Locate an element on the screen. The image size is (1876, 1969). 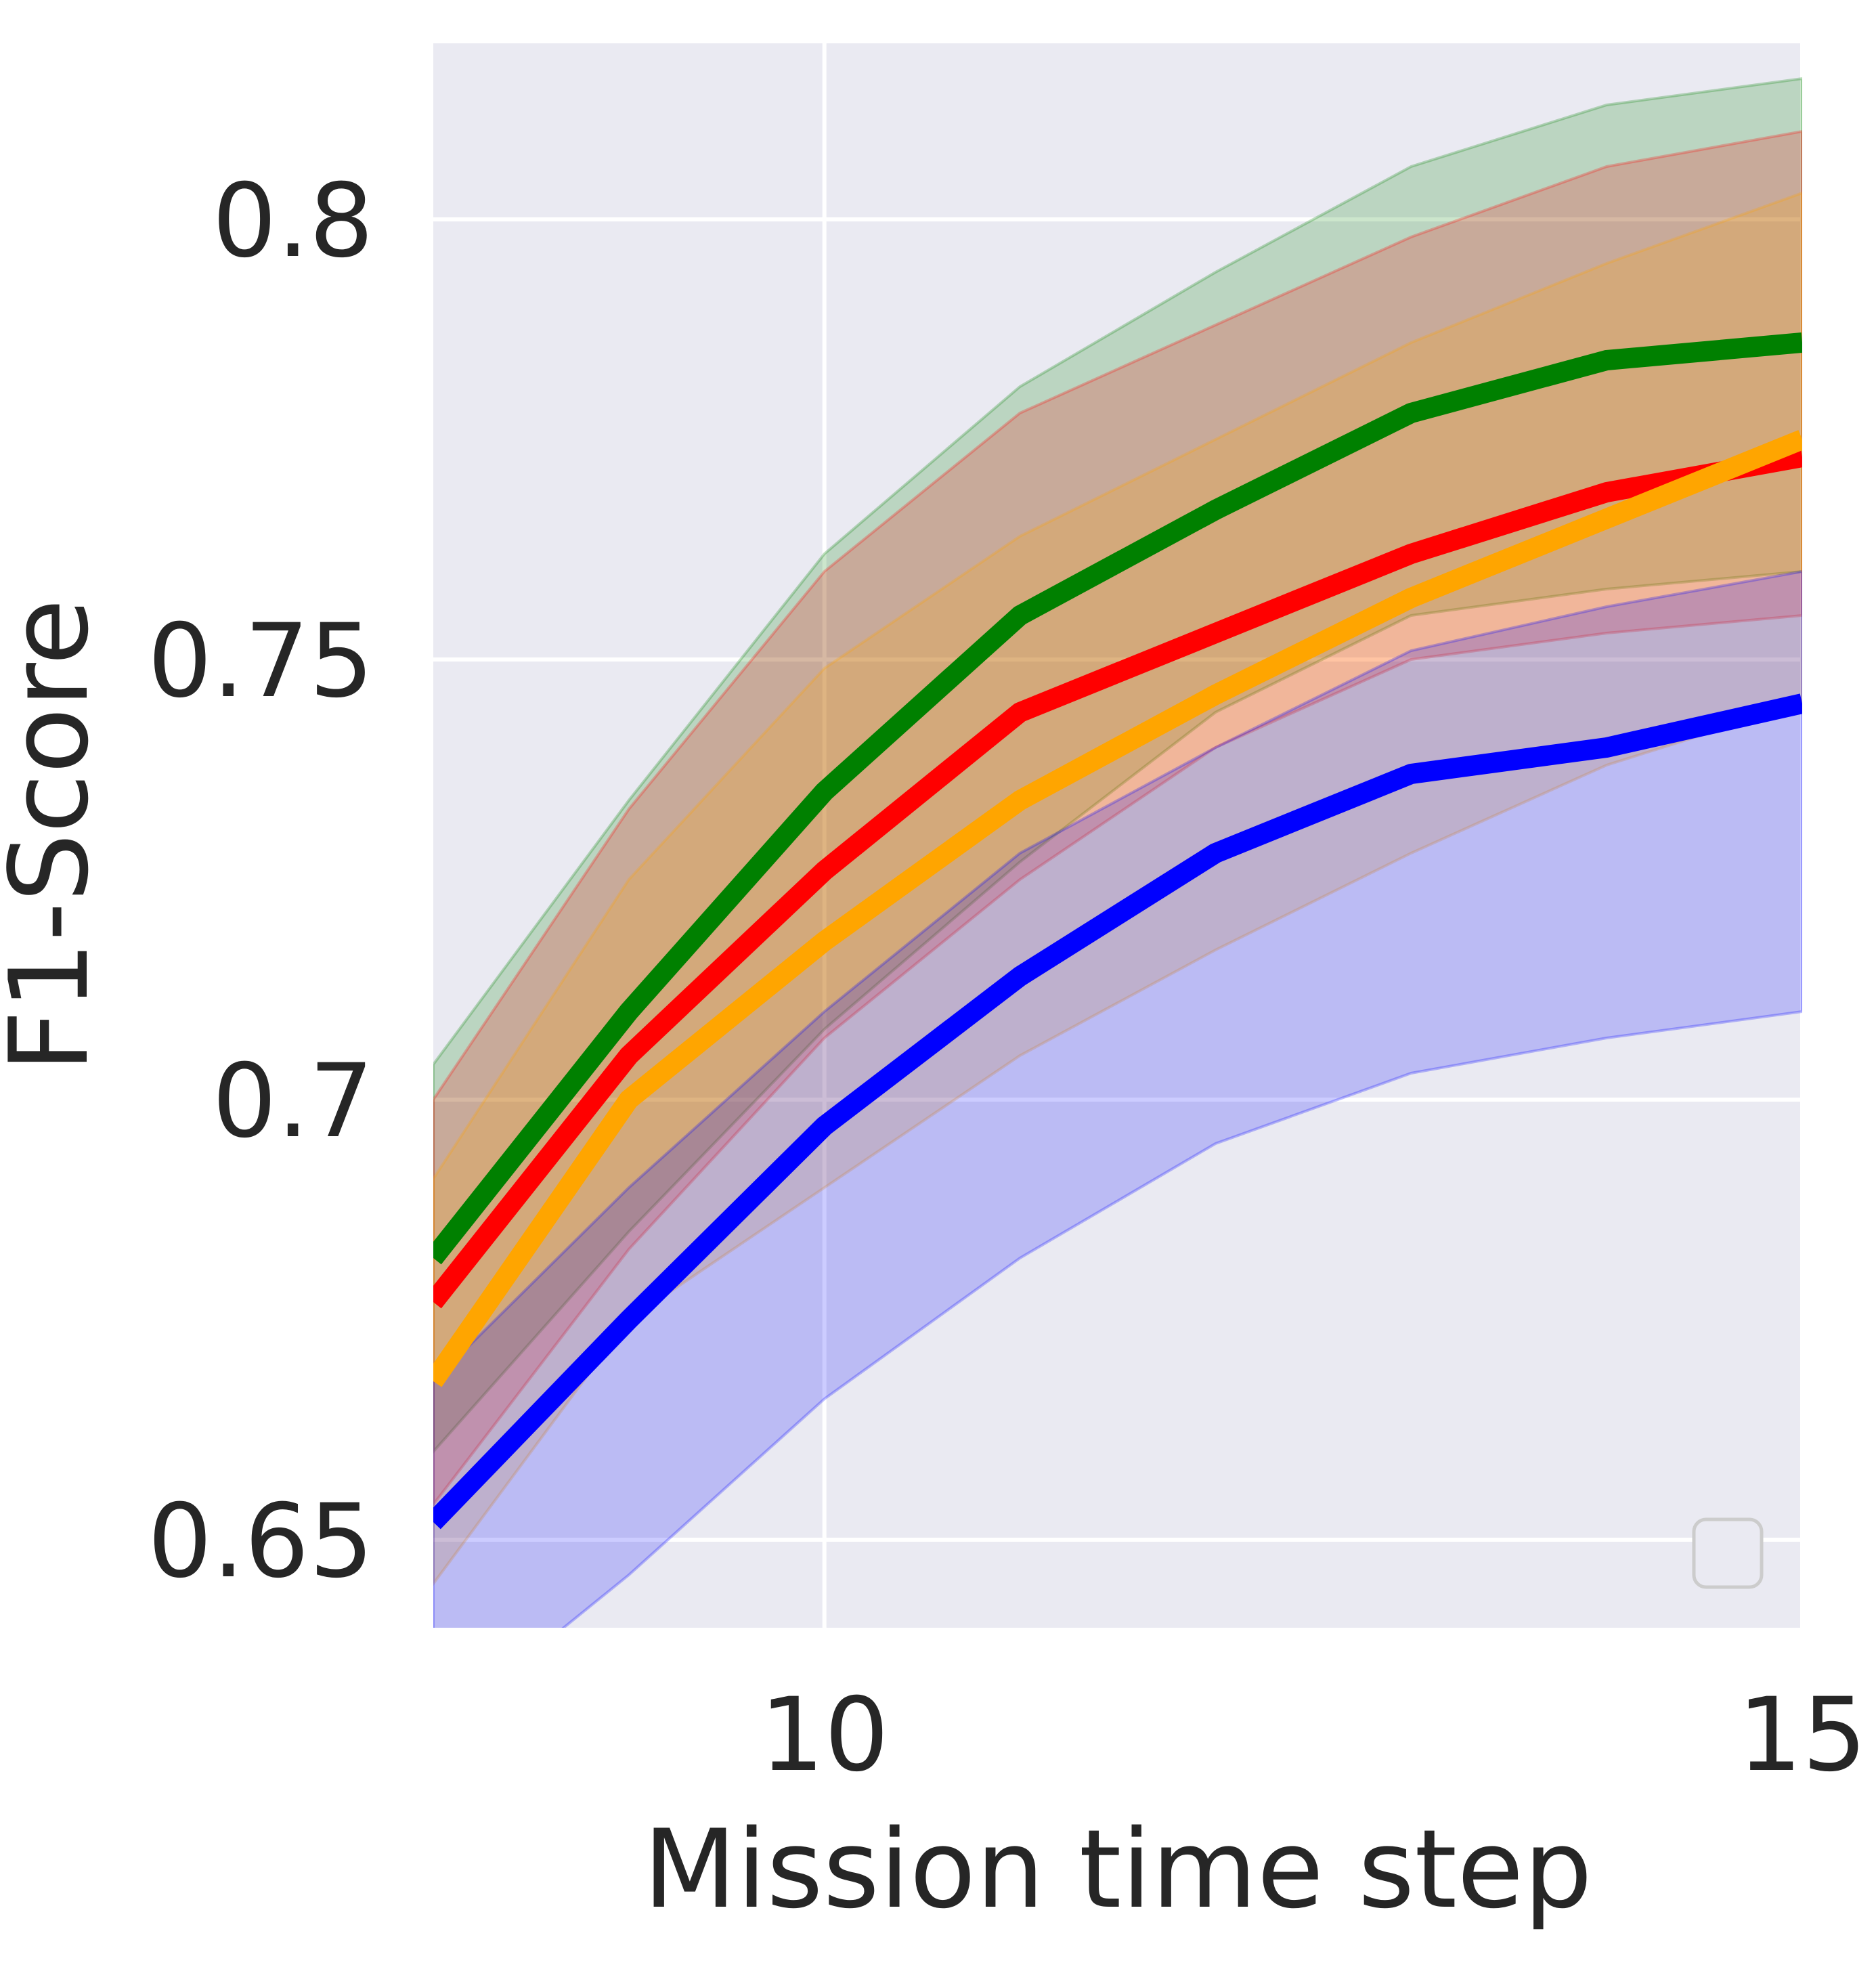
x-tick-label: 10 is located at coordinates (824, 1735).